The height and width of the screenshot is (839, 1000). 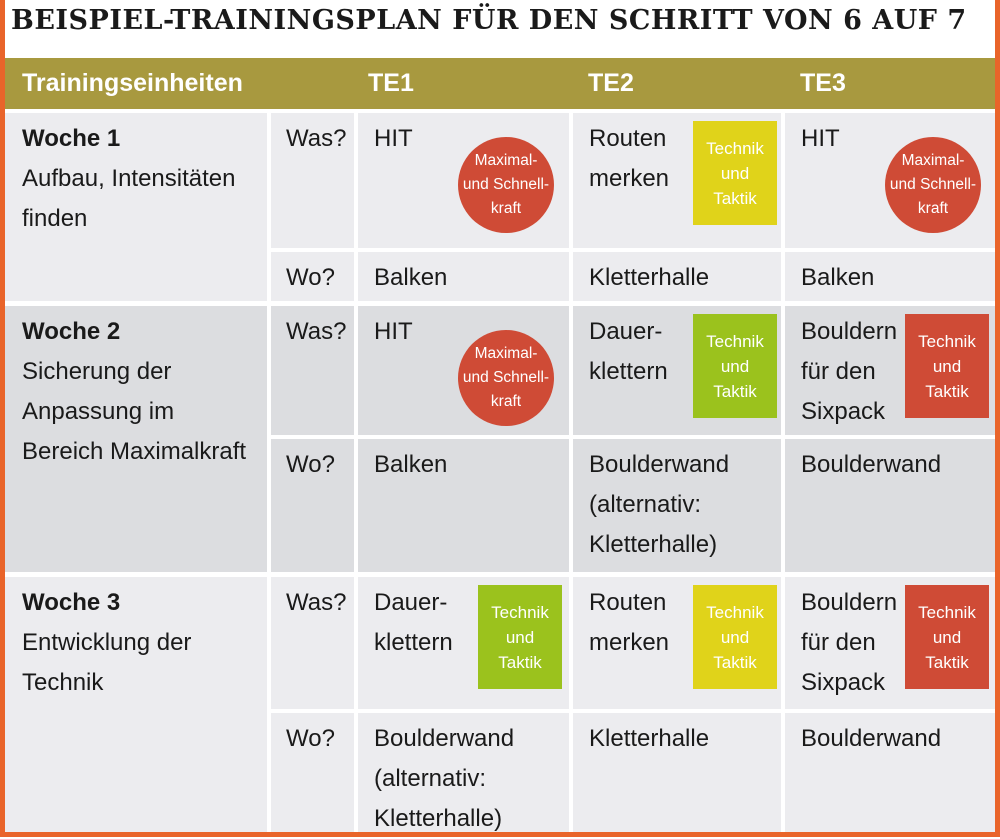 What do you see at coordinates (71, 602) in the screenshot?
I see `week-title: Woche 3` at bounding box center [71, 602].